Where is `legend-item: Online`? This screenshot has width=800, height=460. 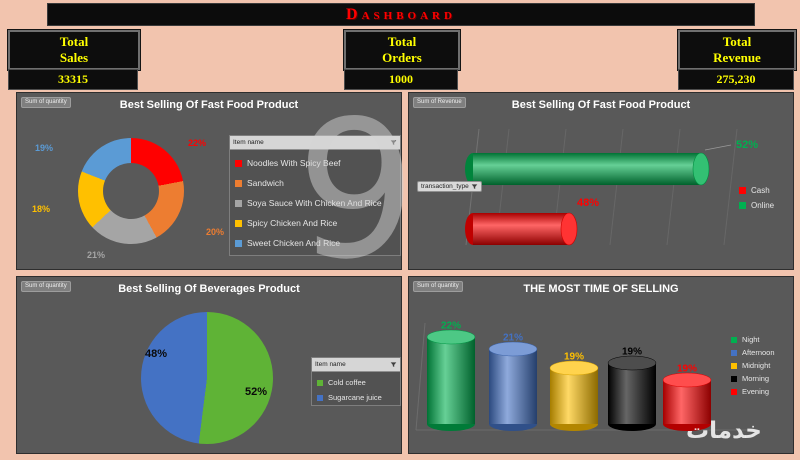
legend-item: Online is located at coordinates (756, 205).